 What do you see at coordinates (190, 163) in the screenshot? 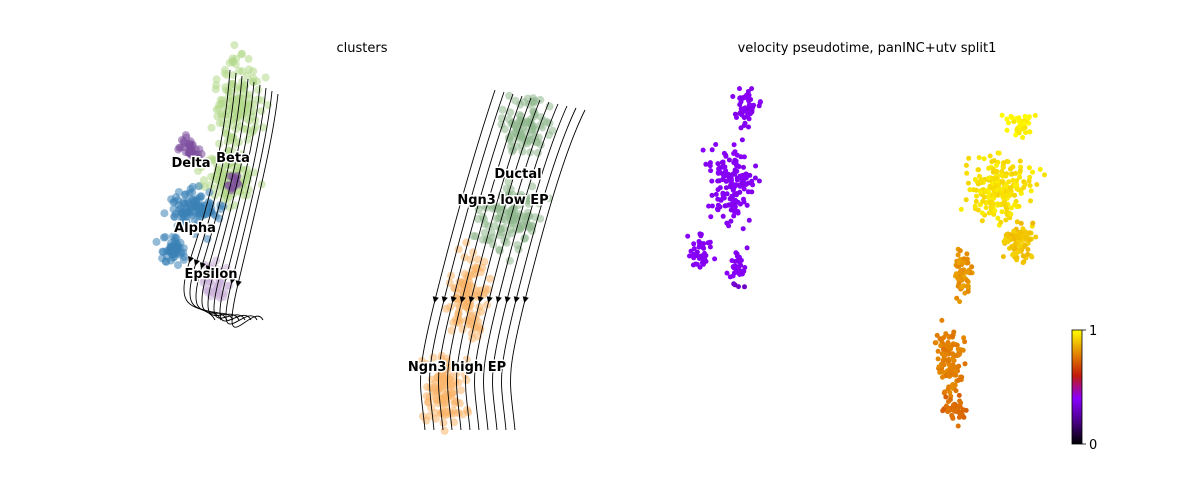
I see `cluster-label-delta: Delta` at bounding box center [190, 163].